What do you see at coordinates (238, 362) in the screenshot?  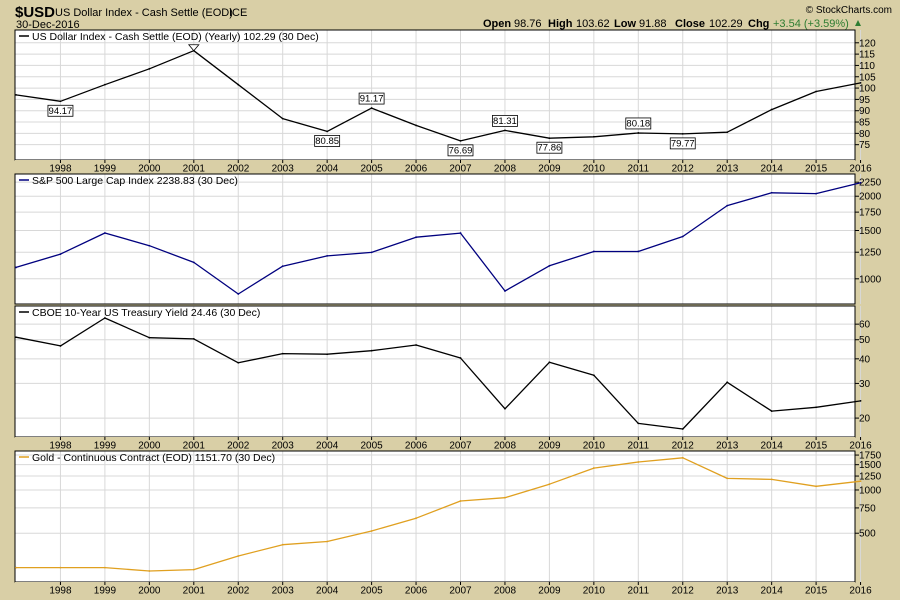 I see `data-point-2-2002` at bounding box center [238, 362].